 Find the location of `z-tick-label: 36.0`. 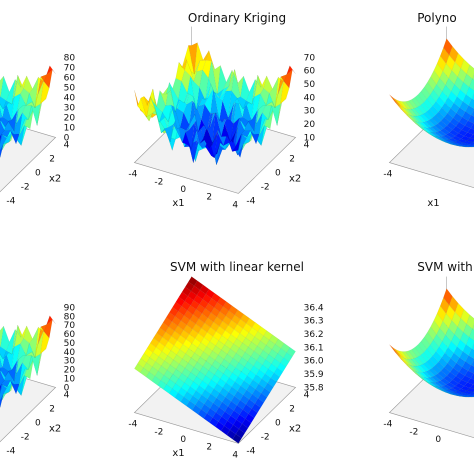

z-tick-label: 36.0 is located at coordinates (314, 362).